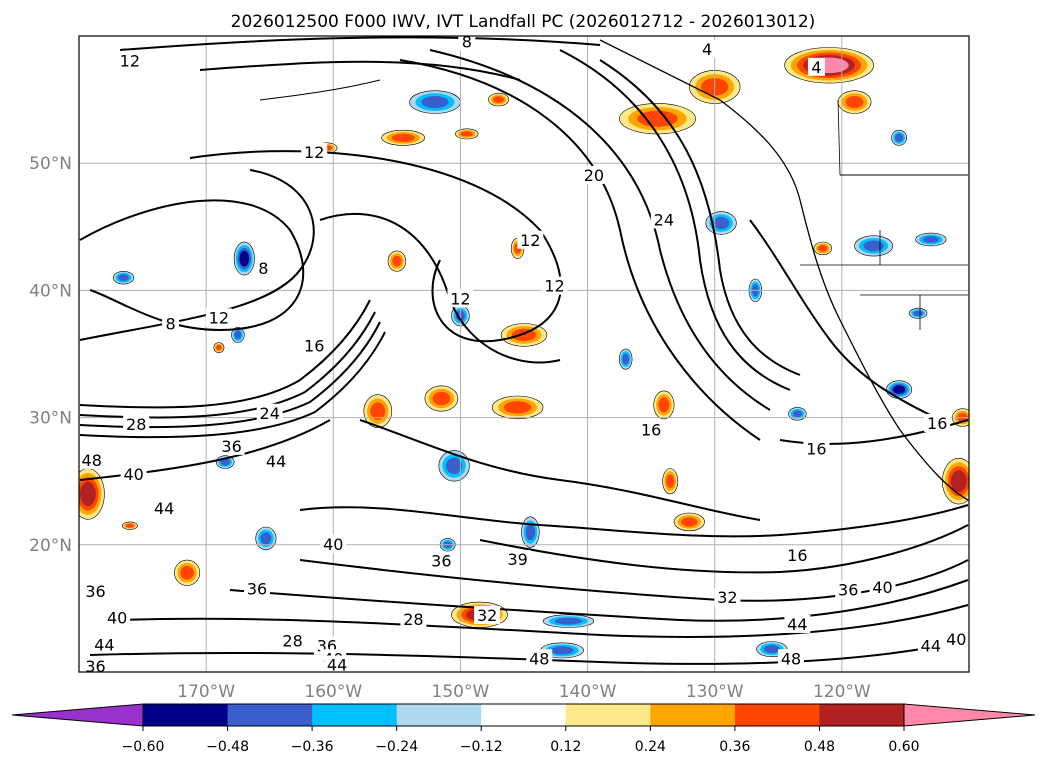 This screenshot has width=1047, height=765. Describe the element at coordinates (797, 555) in the screenshot. I see `iwv-label-27: 16` at that location.